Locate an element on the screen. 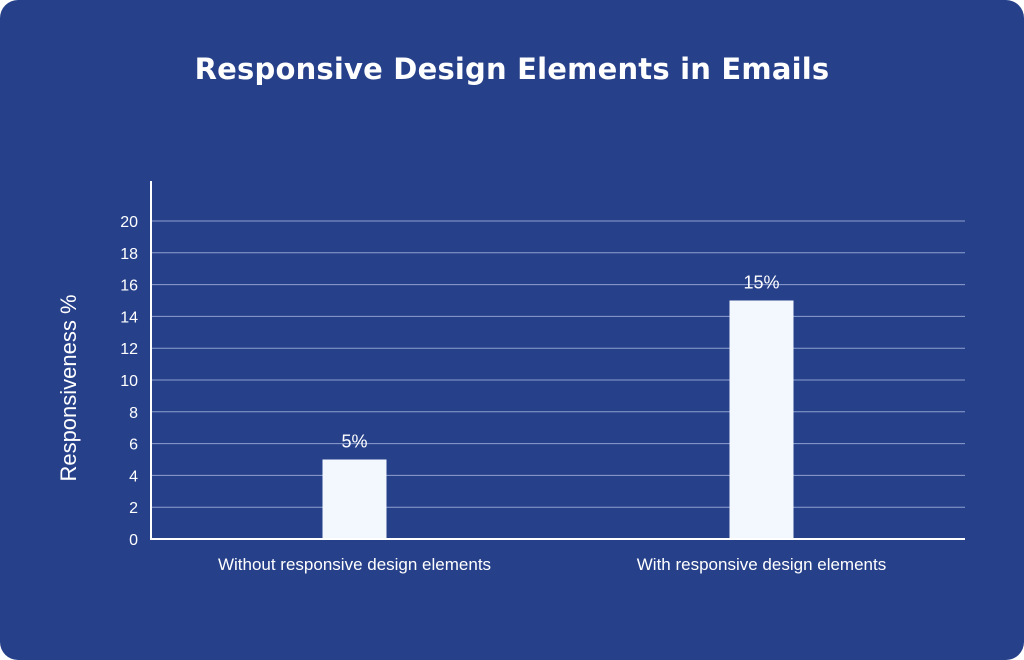 This screenshot has width=1024, height=660. data-label: 5% is located at coordinates (354, 442).